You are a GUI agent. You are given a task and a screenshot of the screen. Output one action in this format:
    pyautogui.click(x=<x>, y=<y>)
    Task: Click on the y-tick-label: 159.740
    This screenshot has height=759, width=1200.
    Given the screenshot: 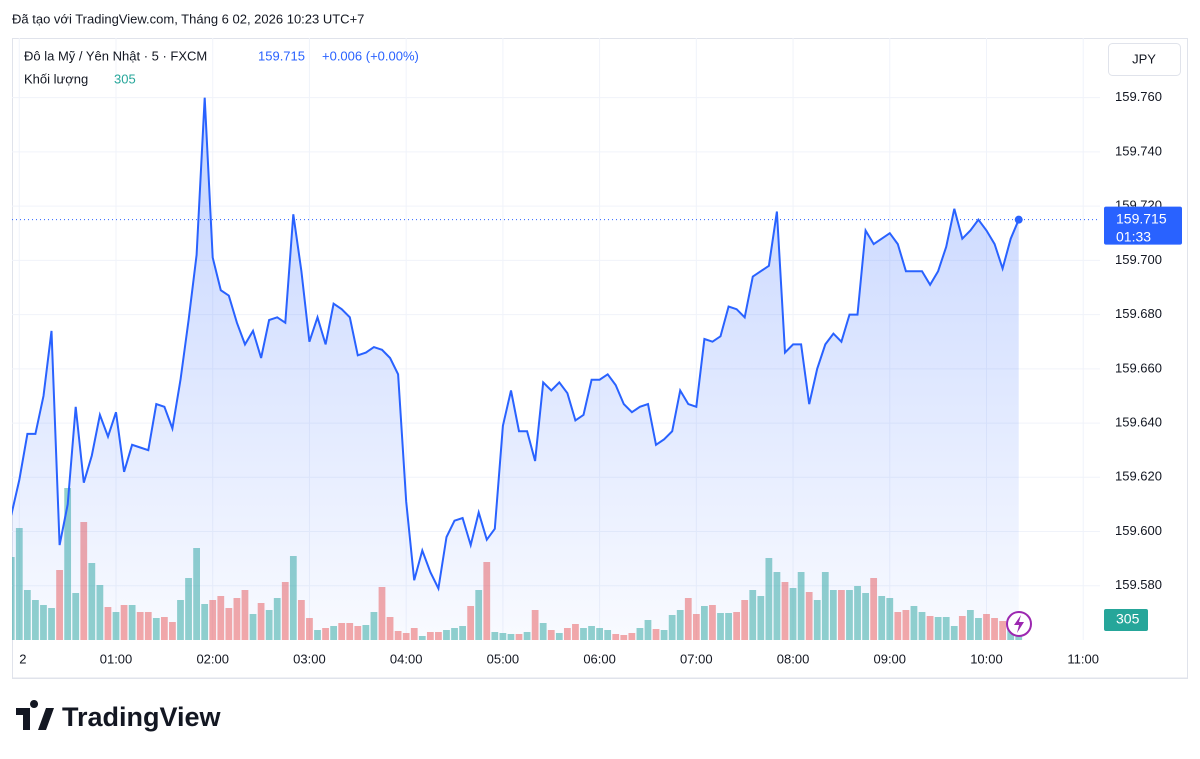 What is the action you would take?
    pyautogui.click(x=1138, y=150)
    